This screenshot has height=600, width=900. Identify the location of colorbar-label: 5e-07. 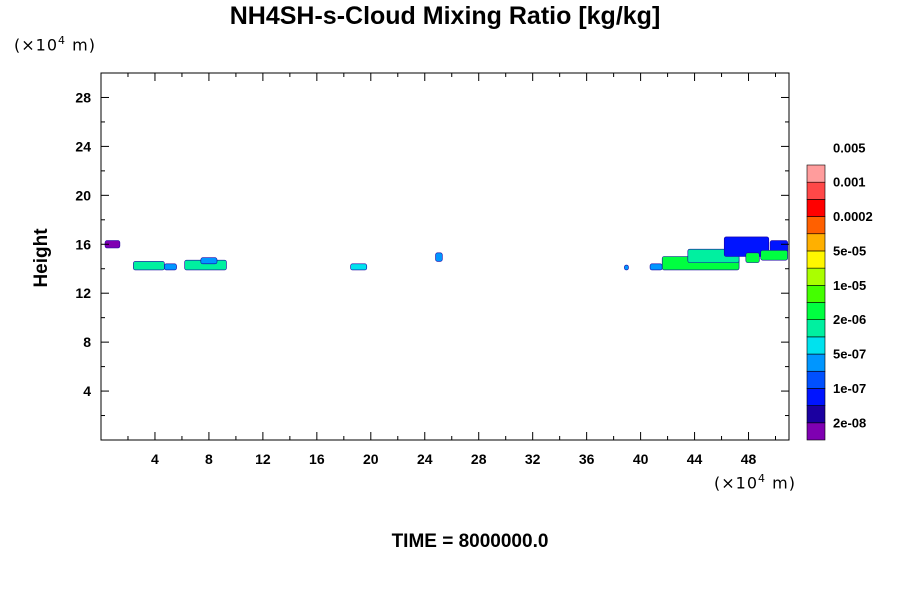
(849, 354).